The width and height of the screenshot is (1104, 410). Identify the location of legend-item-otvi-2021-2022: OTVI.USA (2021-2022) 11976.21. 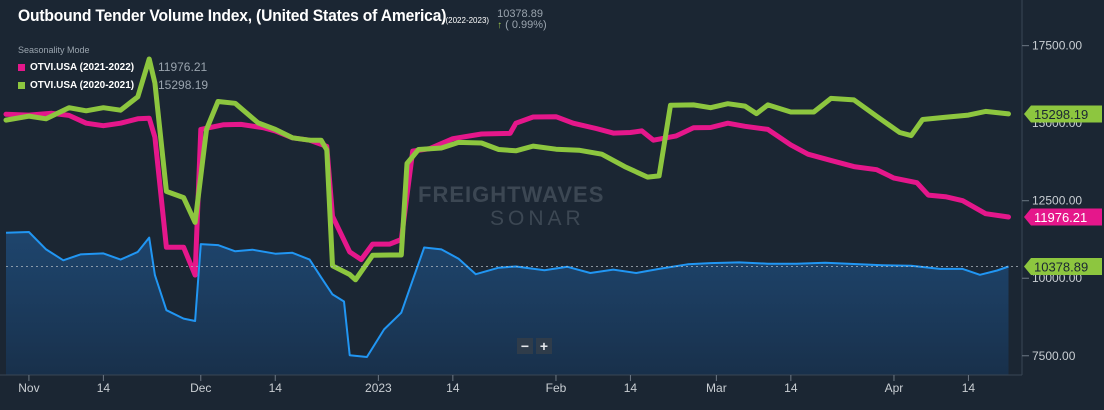
(113, 67).